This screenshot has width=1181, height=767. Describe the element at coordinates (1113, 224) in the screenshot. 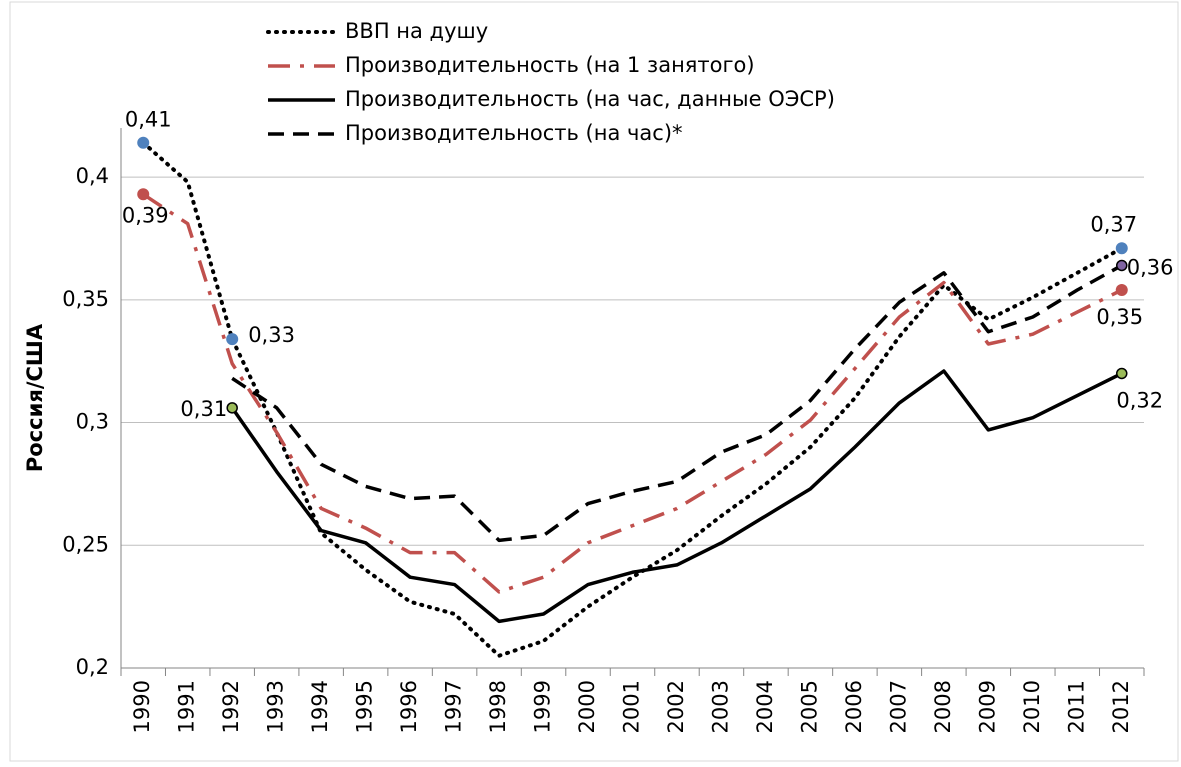

I see `data-label: 0,37` at that location.